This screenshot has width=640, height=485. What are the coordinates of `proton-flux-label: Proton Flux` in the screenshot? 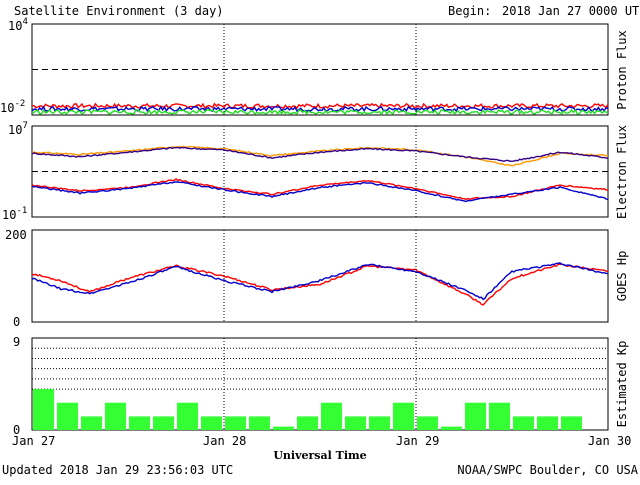 It's located at (622, 69).